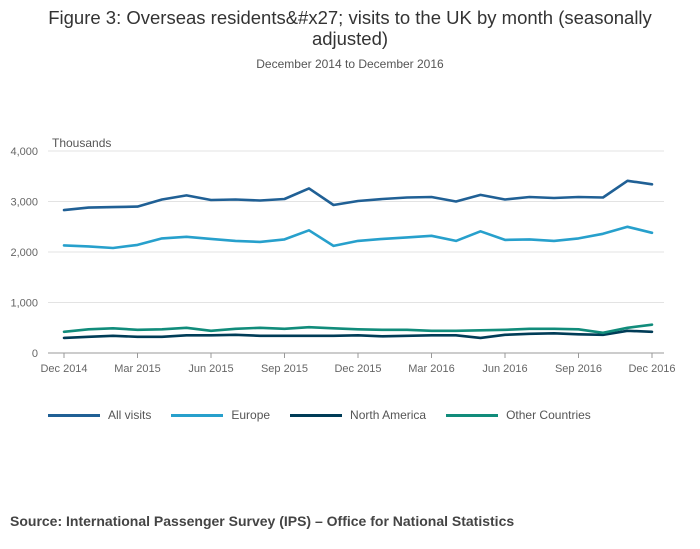 This screenshot has width=700, height=549. Describe the element at coordinates (210, 369) in the screenshot. I see `x-tick-label: Jun 2015` at that location.